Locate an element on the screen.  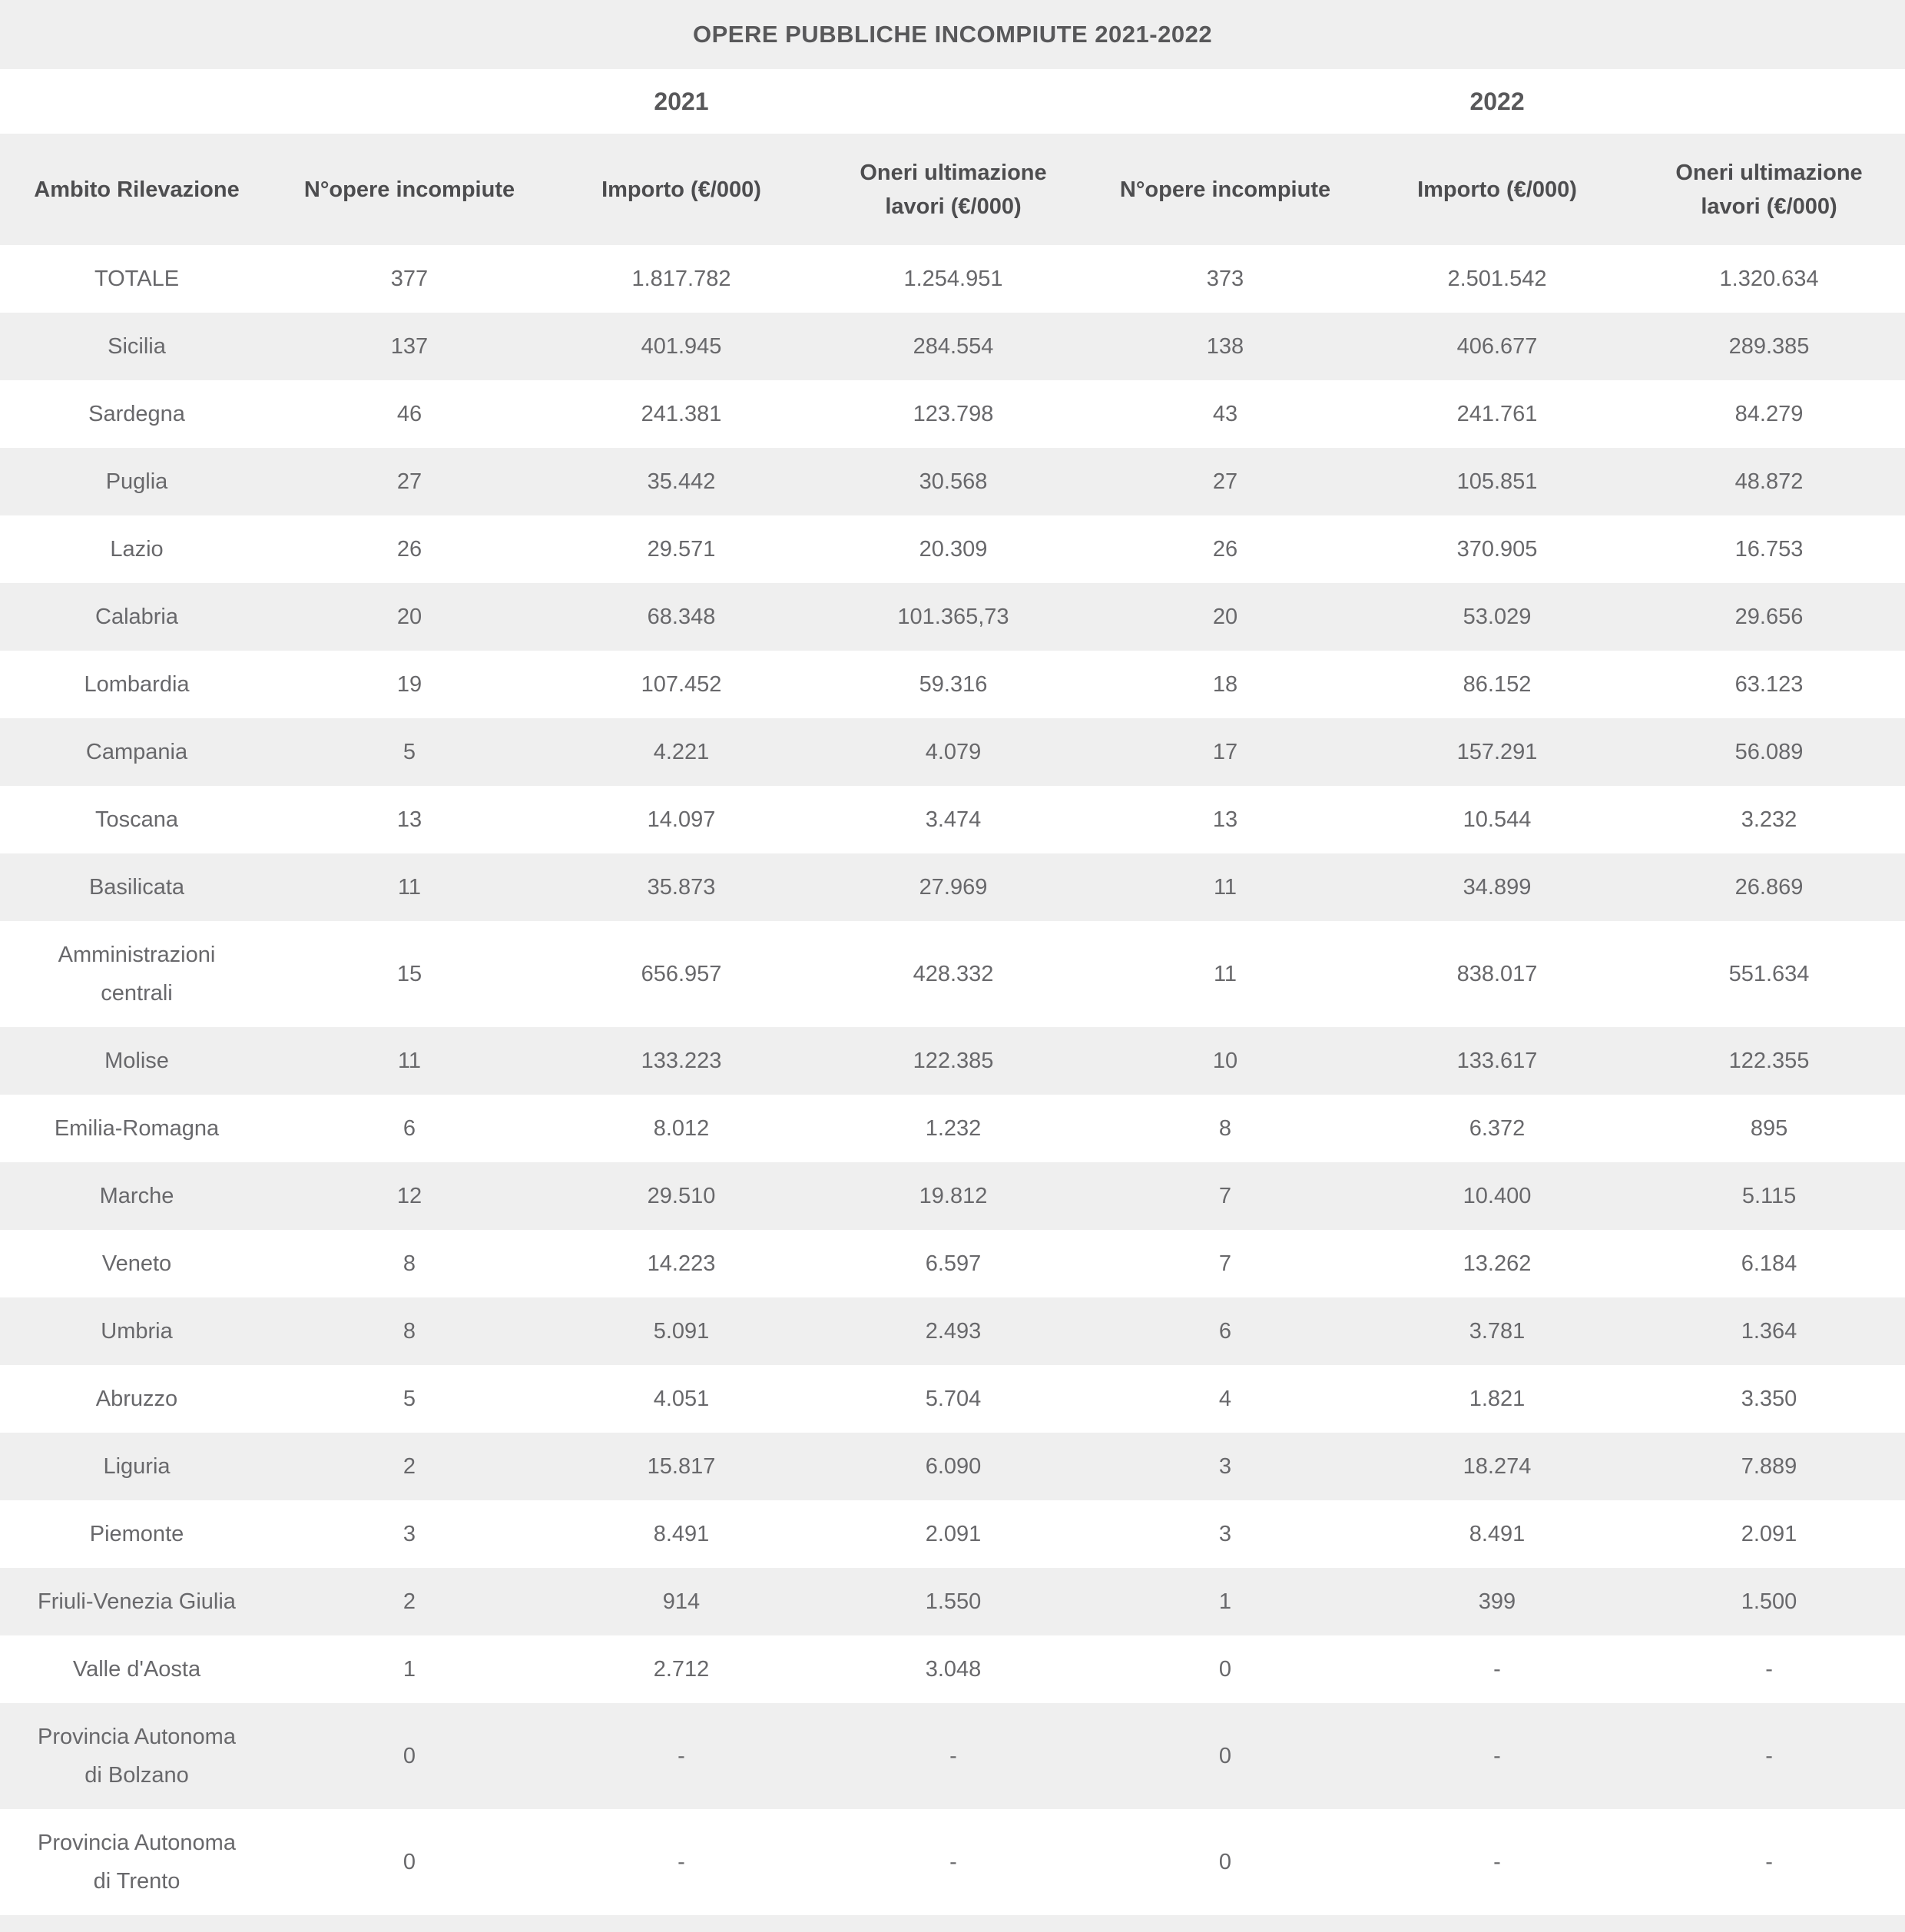
year-header-2021: 2021 is located at coordinates (681, 101).